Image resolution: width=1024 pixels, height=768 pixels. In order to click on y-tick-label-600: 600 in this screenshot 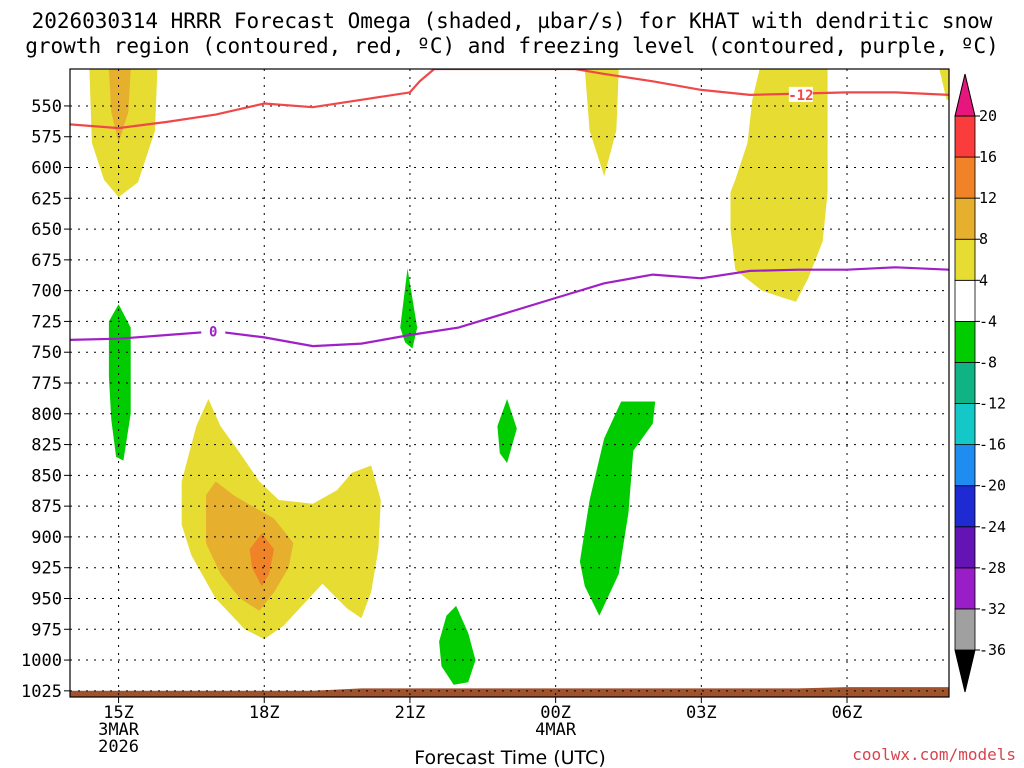, I will do `click(46, 169)`.